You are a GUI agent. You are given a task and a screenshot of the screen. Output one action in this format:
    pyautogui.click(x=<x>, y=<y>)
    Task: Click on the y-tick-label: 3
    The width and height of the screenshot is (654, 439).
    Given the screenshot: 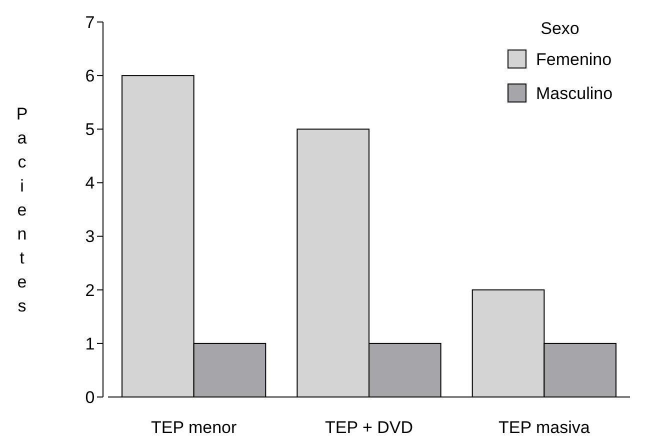 What is the action you would take?
    pyautogui.click(x=90, y=236)
    